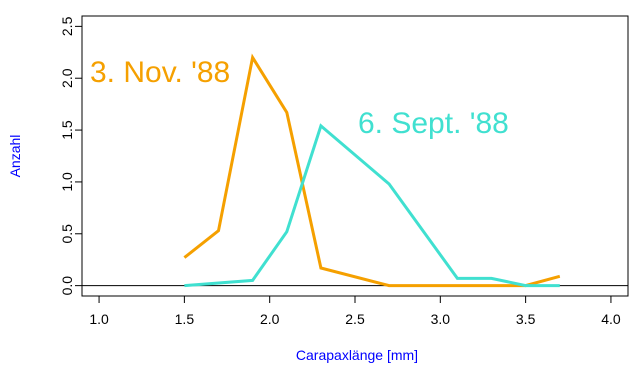  Describe the element at coordinates (357, 355) in the screenshot. I see `x-axis-title: Carapaxlänge [mm]` at that location.